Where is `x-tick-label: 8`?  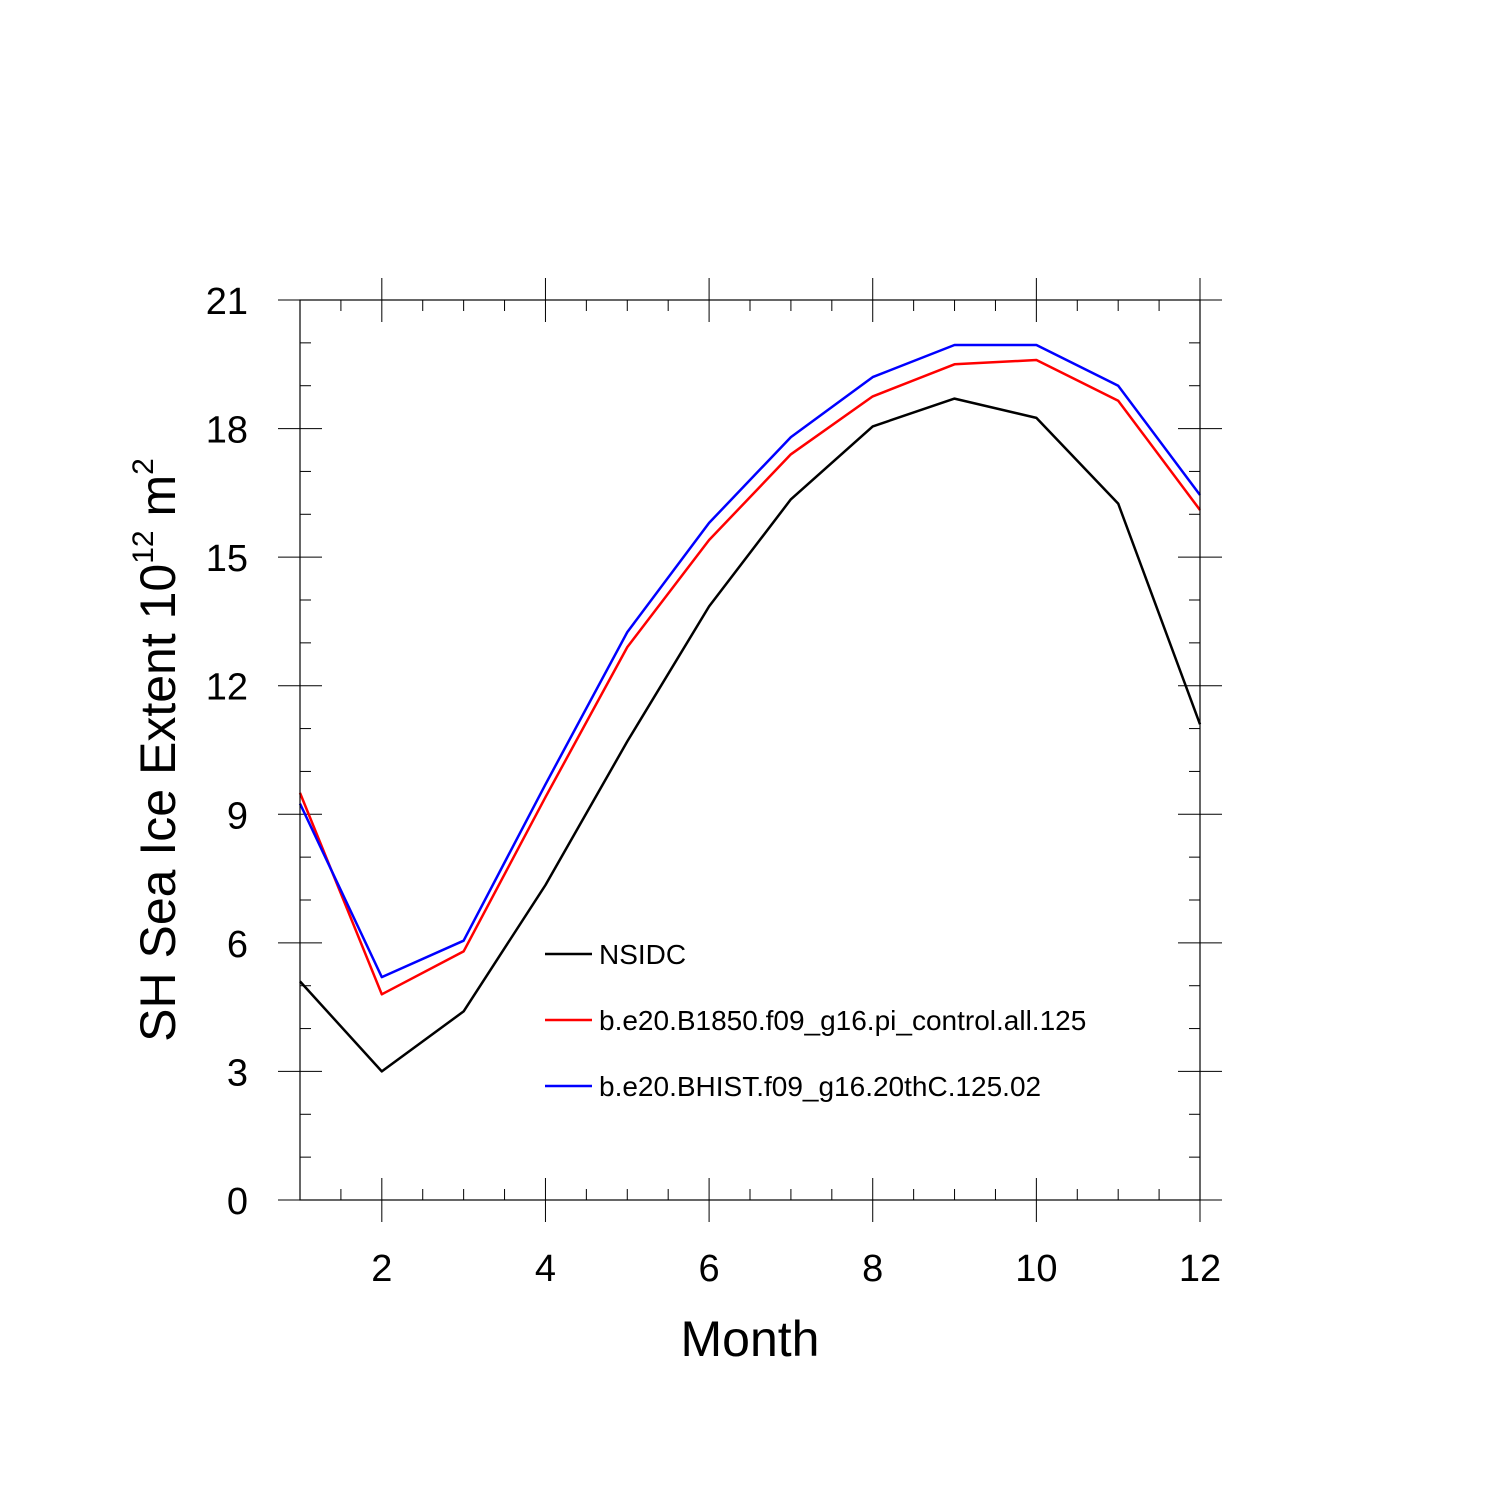
x-tick-label: 8 is located at coordinates (872, 1269).